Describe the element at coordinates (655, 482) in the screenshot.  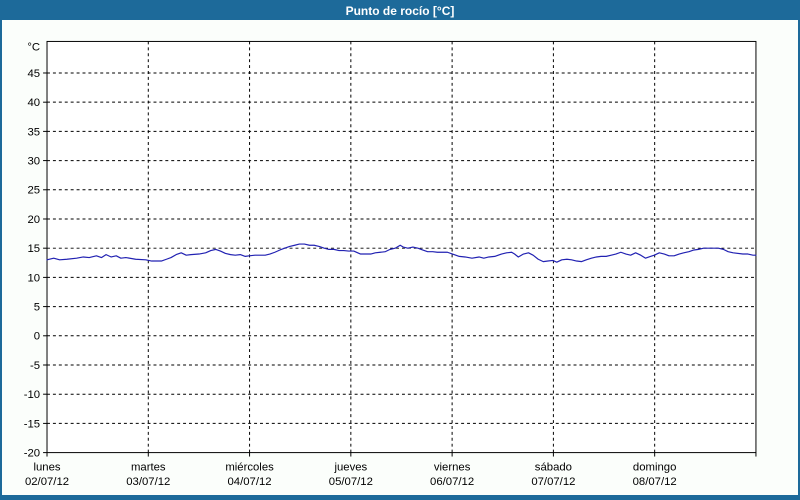
I see `svg-text: 08/07/12` at that location.